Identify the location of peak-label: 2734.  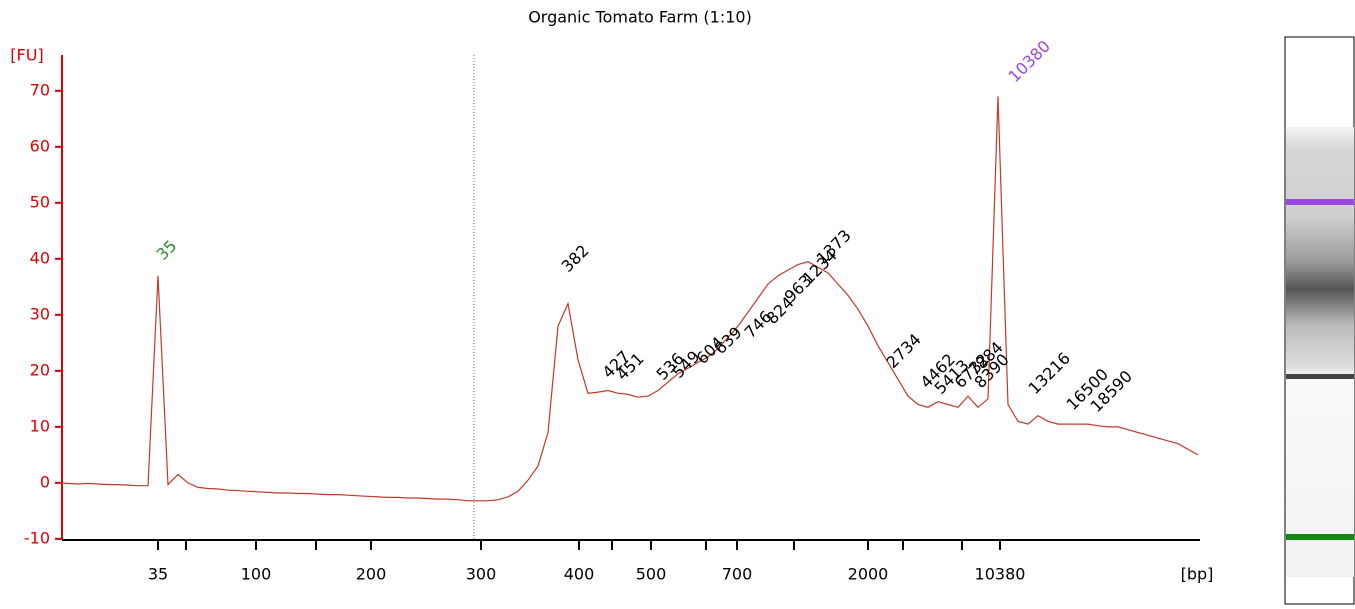
(904, 351).